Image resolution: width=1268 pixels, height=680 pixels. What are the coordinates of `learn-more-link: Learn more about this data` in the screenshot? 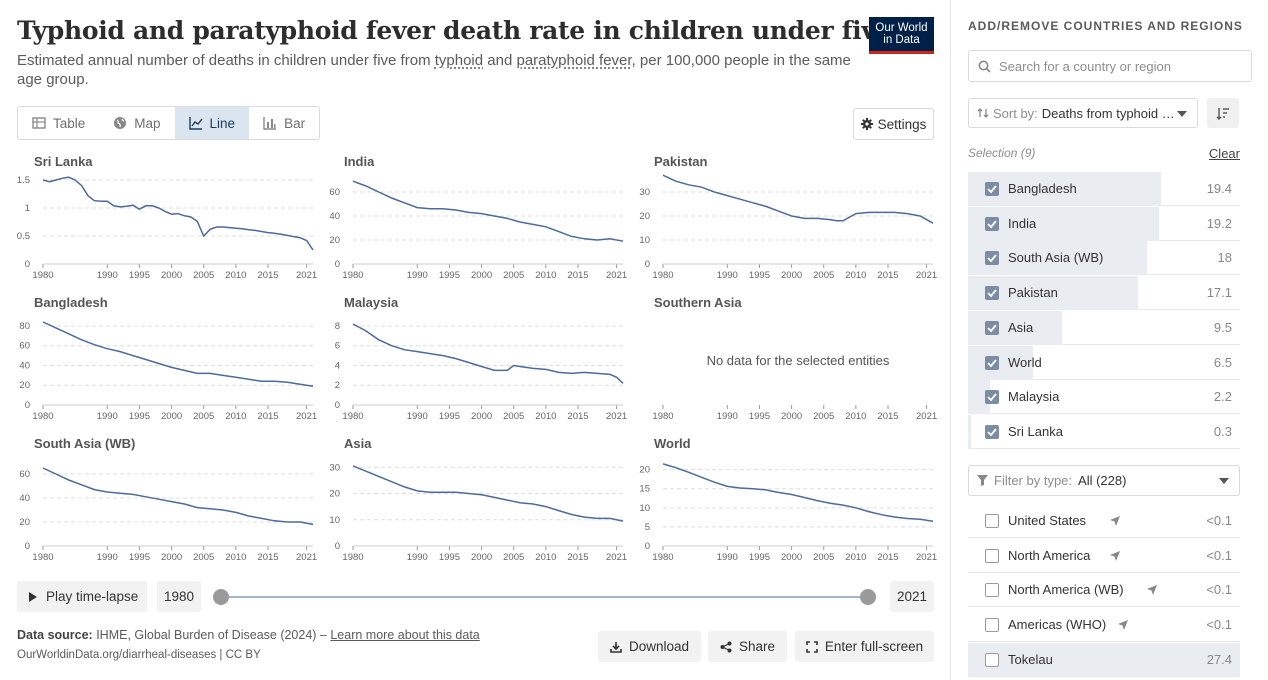 It's located at (405, 635).